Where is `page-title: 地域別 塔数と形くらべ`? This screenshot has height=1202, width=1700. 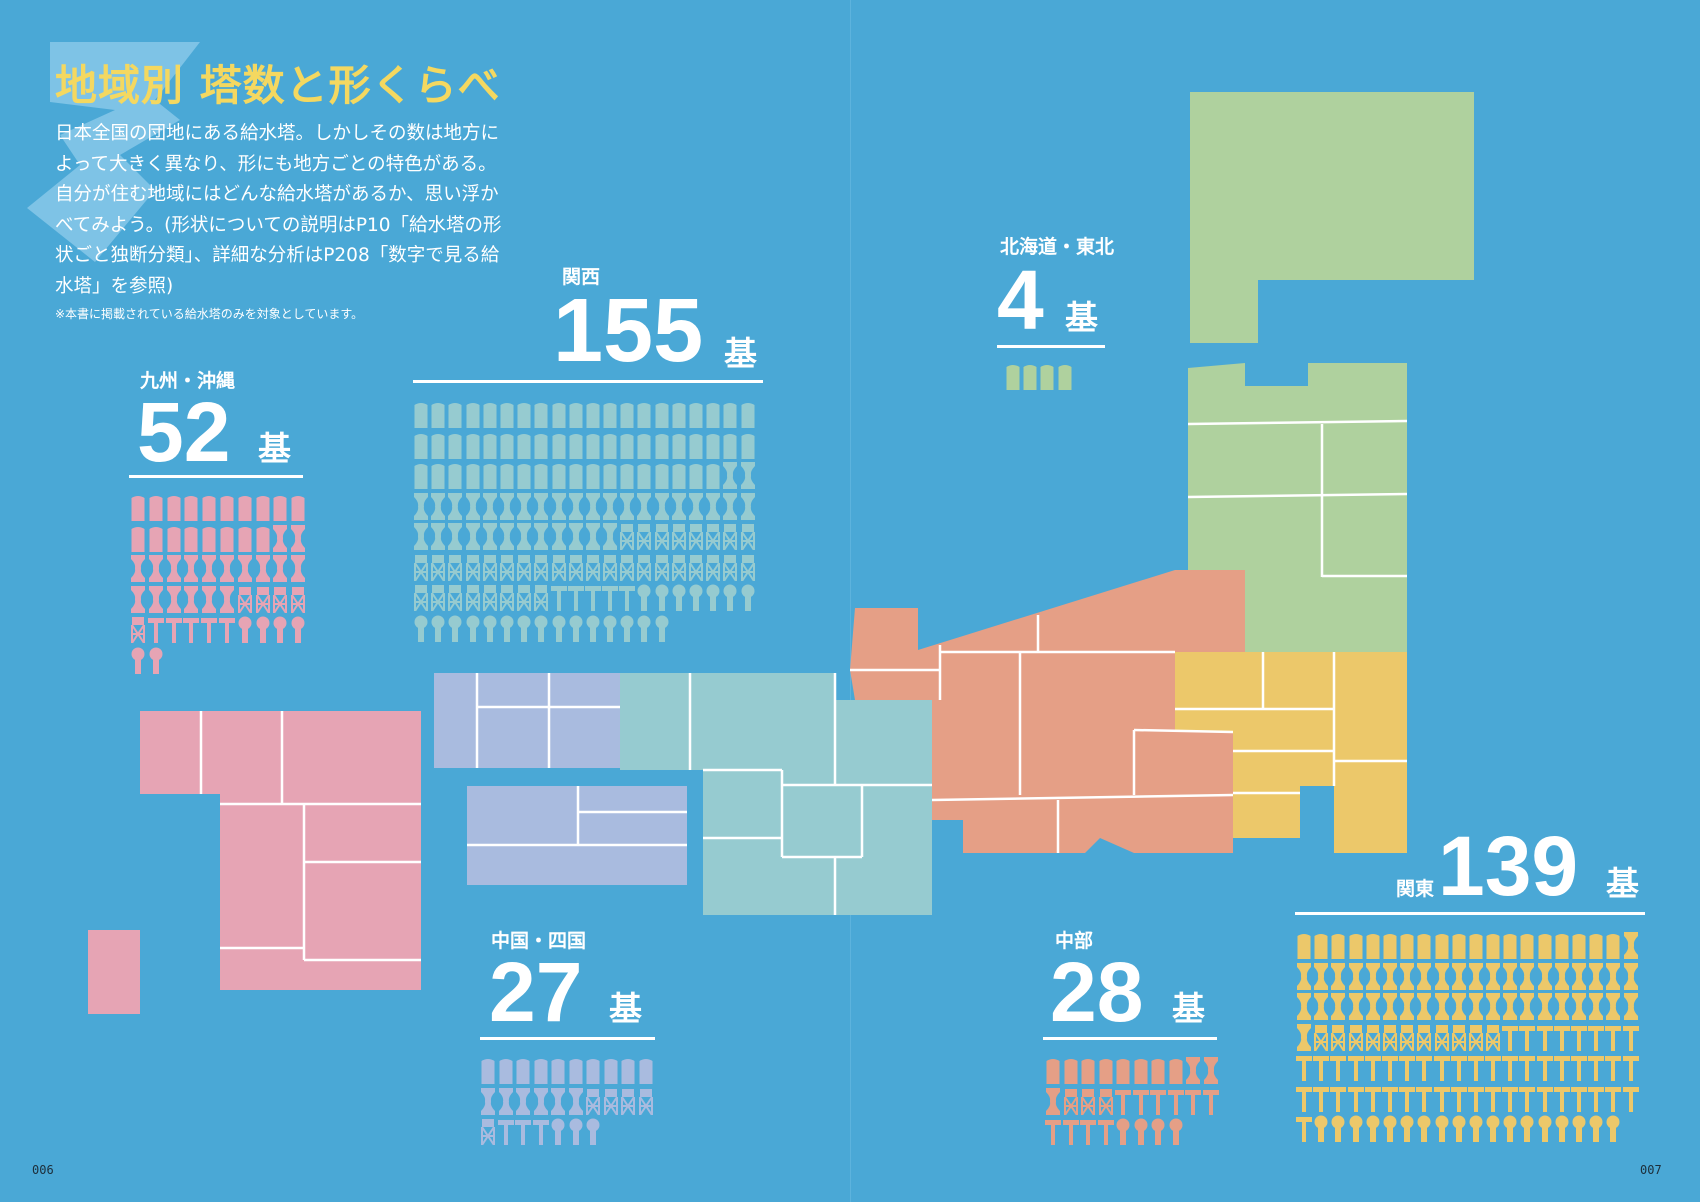 page-title: 地域別 塔数と形くらべ is located at coordinates (278, 85).